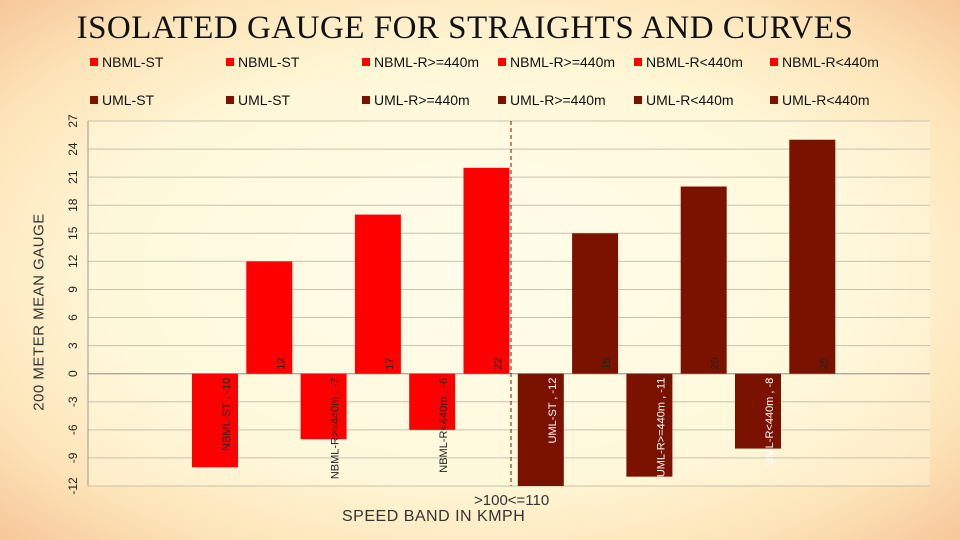 Image resolution: width=960 pixels, height=540 pixels. Describe the element at coordinates (227, 414) in the screenshot. I see `data-label: NBML-ST , -10` at that location.